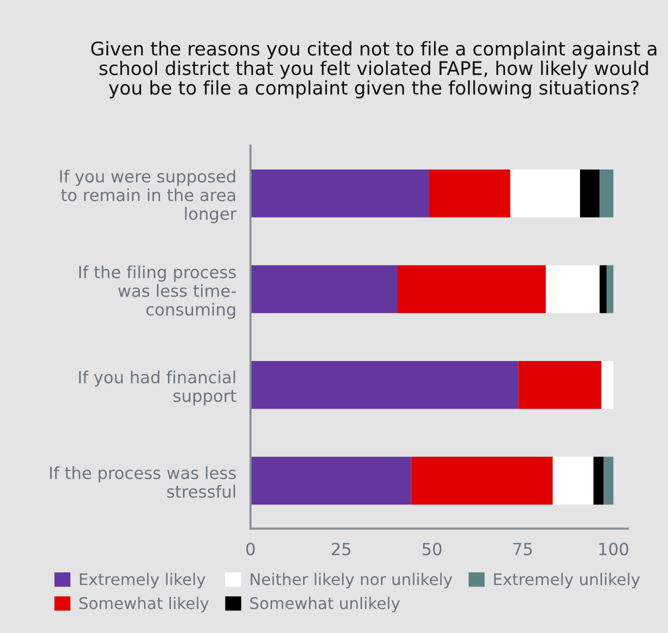 Image resolution: width=668 pixels, height=633 pixels. Describe the element at coordinates (351, 580) in the screenshot. I see `legend-label: Neither likely nor unlikely` at that location.